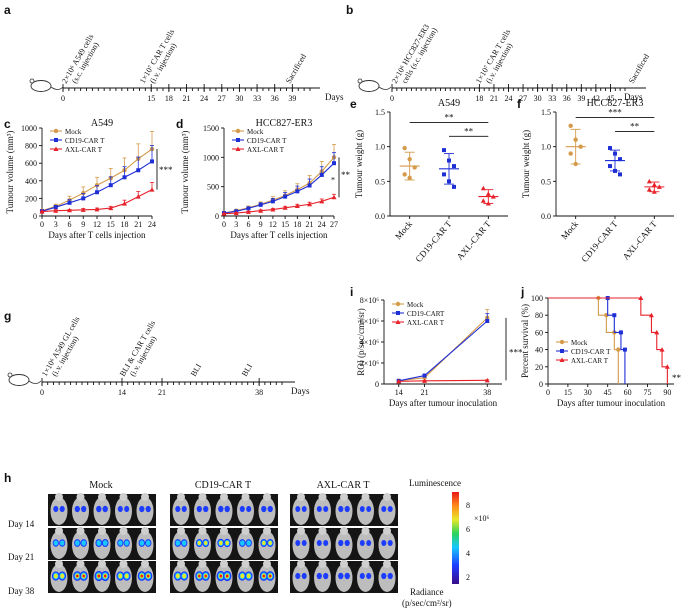 This screenshot has width=683, height=614. I want to click on legend-entry: AXL-CAR T, so click(590, 361).